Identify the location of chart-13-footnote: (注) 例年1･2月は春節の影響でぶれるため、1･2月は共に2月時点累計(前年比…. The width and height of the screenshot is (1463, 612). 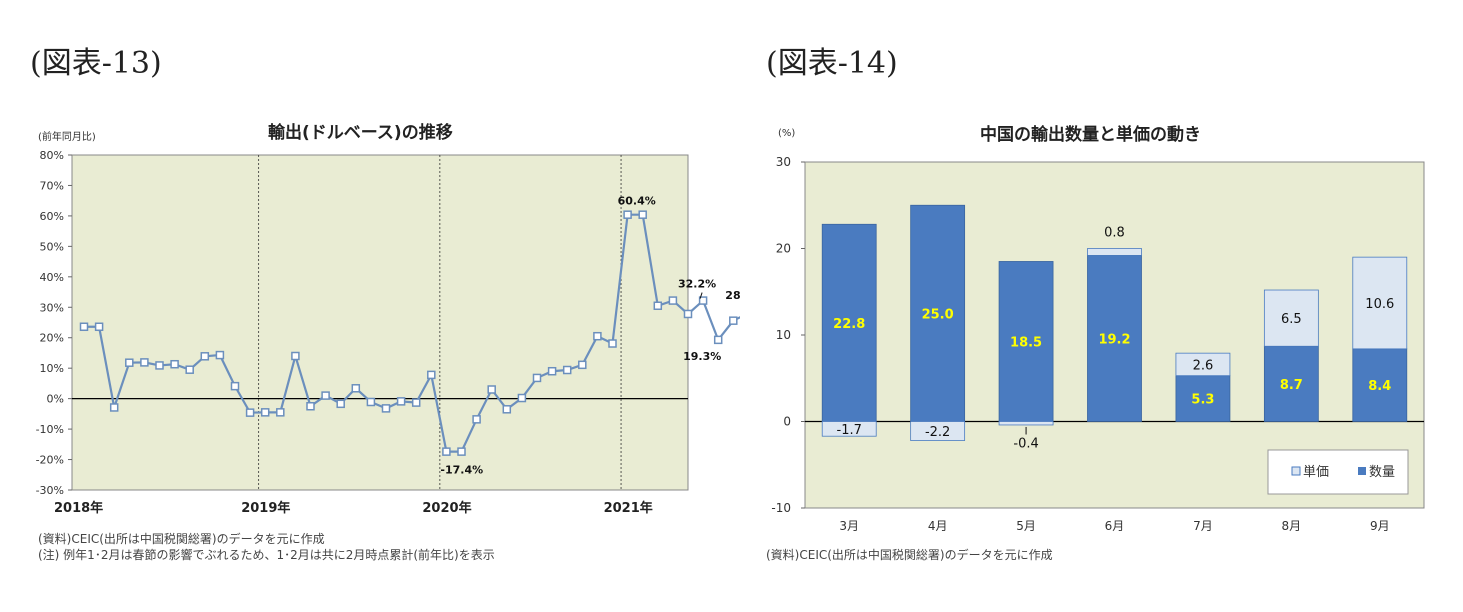
(266, 555).